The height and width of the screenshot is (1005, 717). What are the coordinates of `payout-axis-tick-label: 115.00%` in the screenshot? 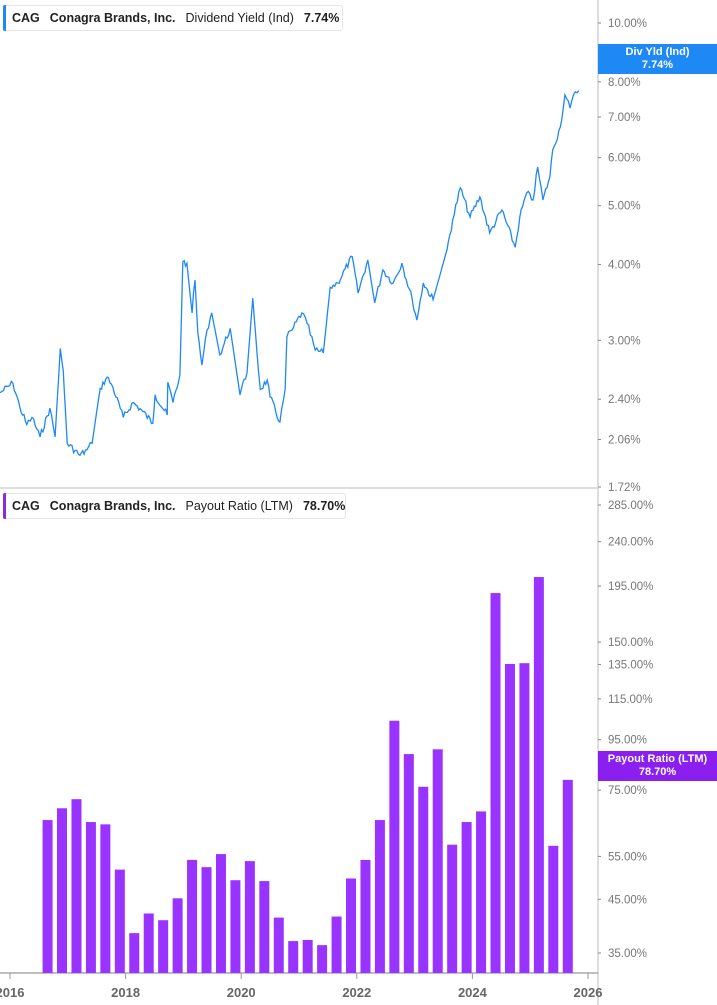 It's located at (630, 700).